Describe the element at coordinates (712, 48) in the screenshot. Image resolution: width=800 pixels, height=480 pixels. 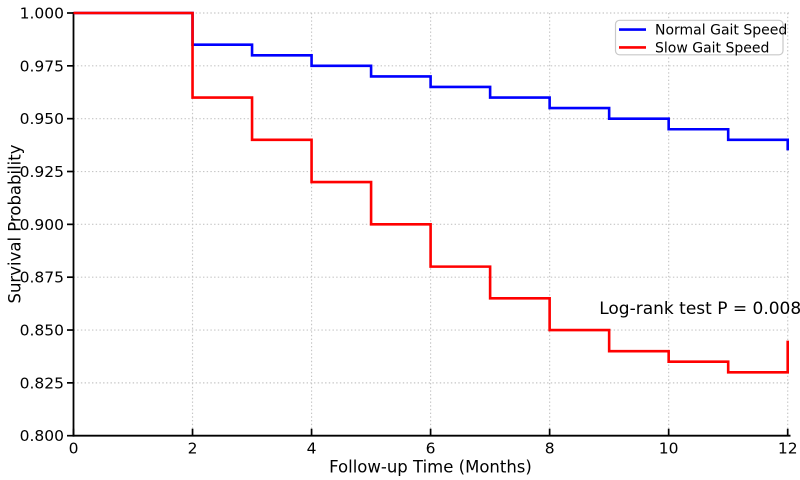
I see `legend-label: Slow Gait Speed` at that location.